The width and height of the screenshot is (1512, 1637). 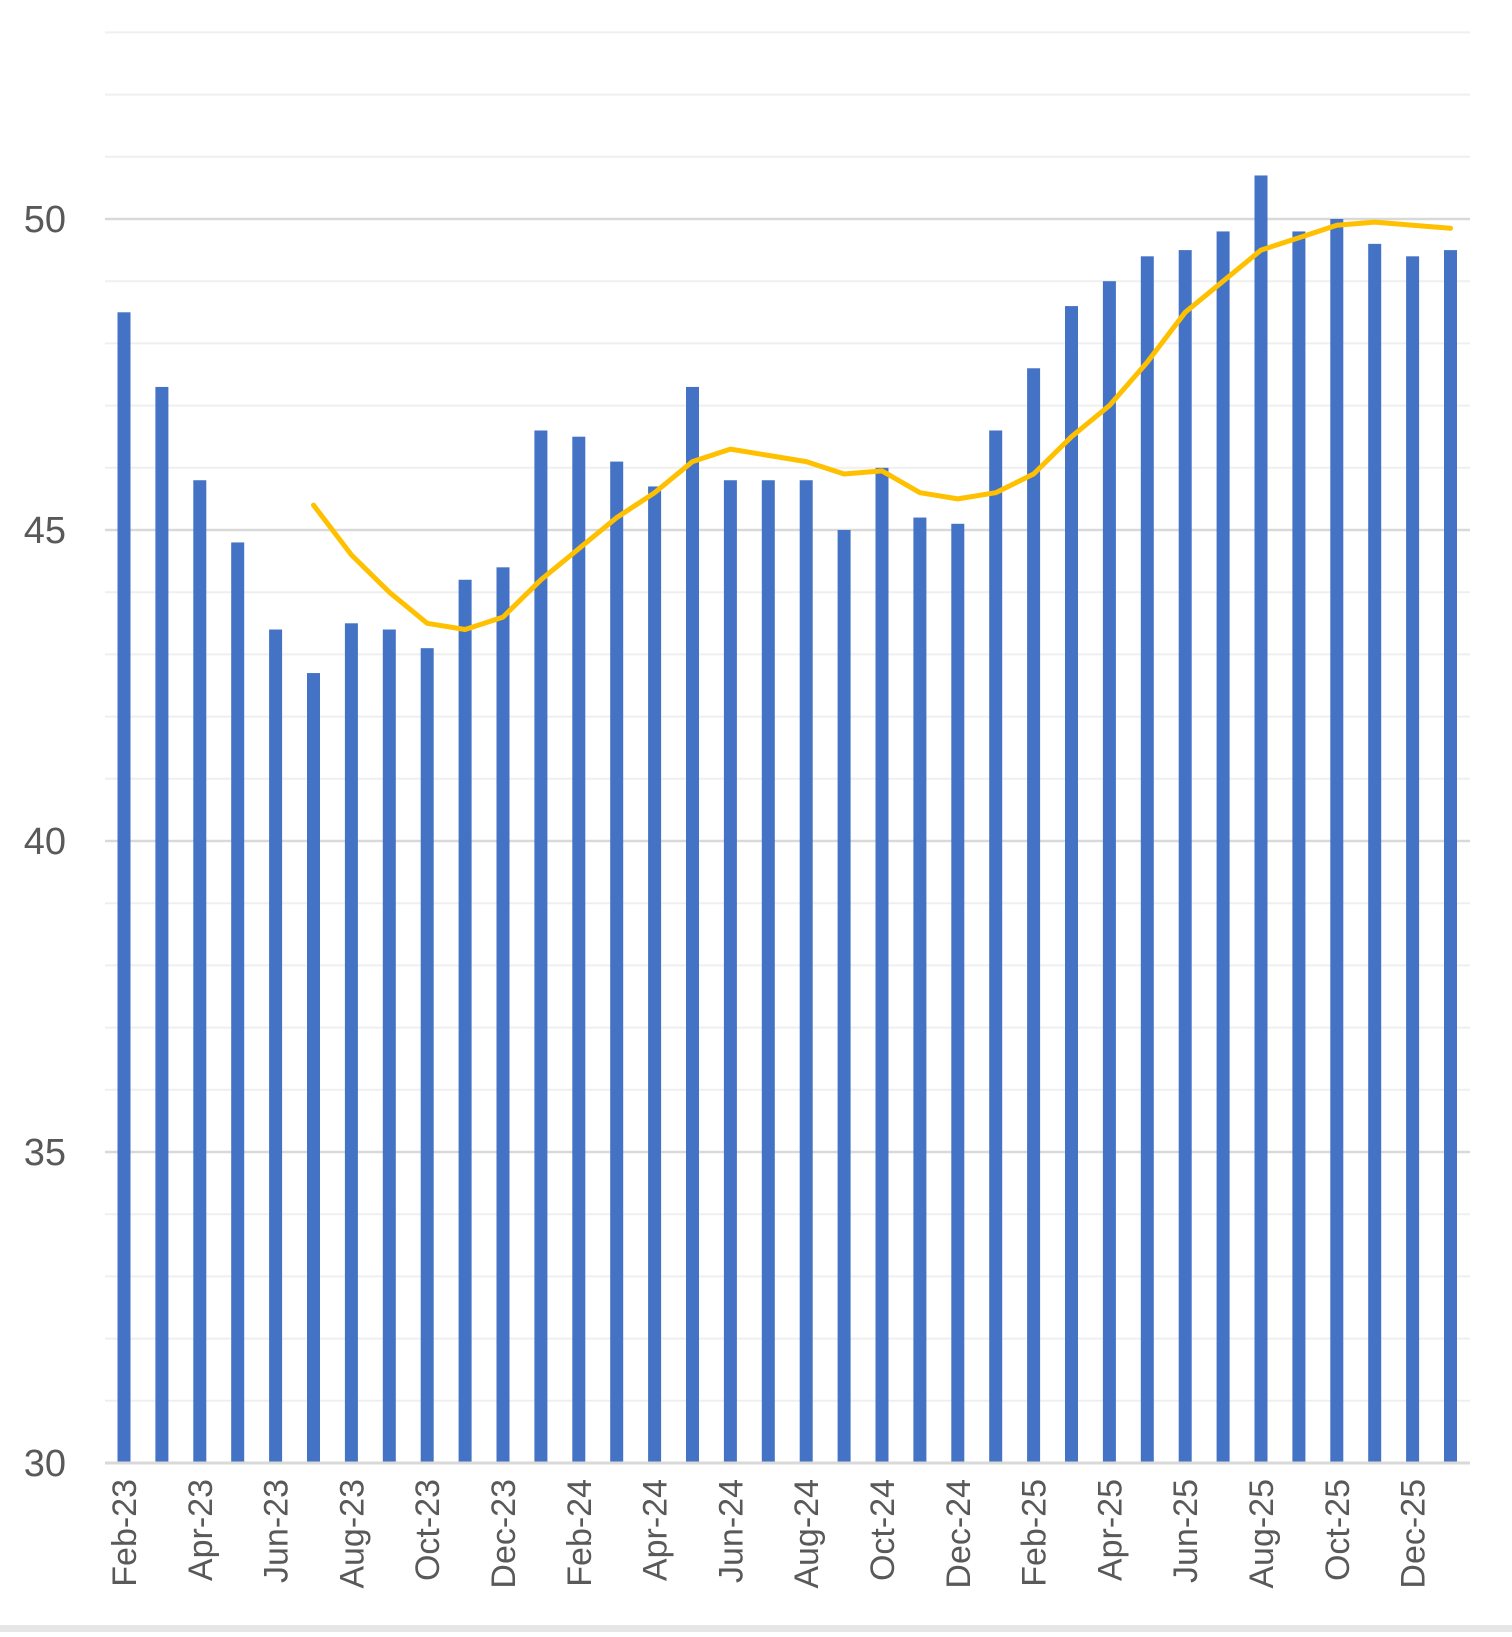 I want to click on x-tick-label-Feb-25: Feb-25, so click(x=1035, y=1533).